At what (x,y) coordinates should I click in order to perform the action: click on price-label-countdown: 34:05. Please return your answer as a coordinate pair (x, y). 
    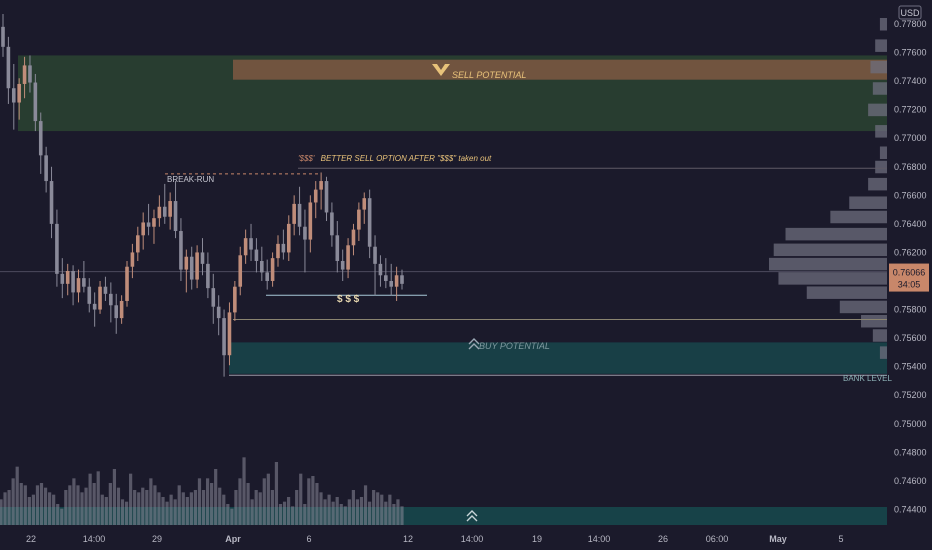
    Looking at the image, I should click on (909, 285).